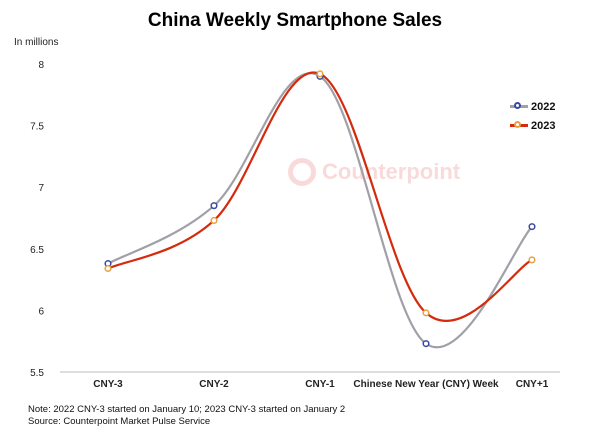 This screenshot has height=434, width=590. I want to click on y-tick-label: 7, so click(41, 188).